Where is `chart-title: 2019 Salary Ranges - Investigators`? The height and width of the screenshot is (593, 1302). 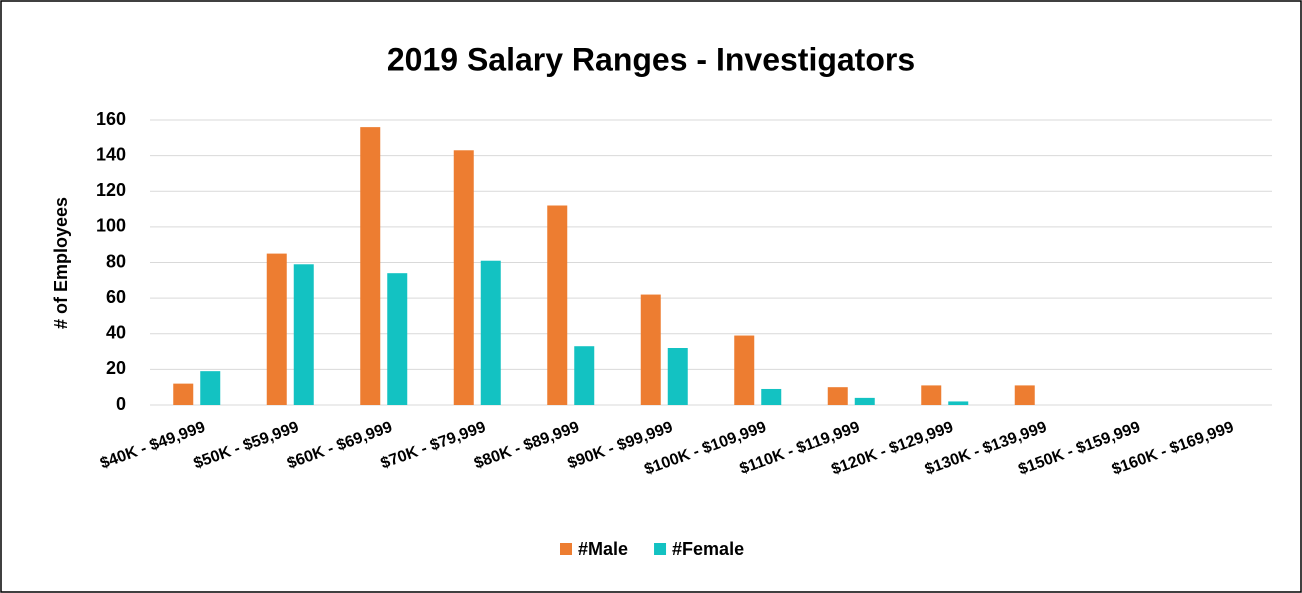 chart-title: 2019 Salary Ranges - Investigators is located at coordinates (651, 59).